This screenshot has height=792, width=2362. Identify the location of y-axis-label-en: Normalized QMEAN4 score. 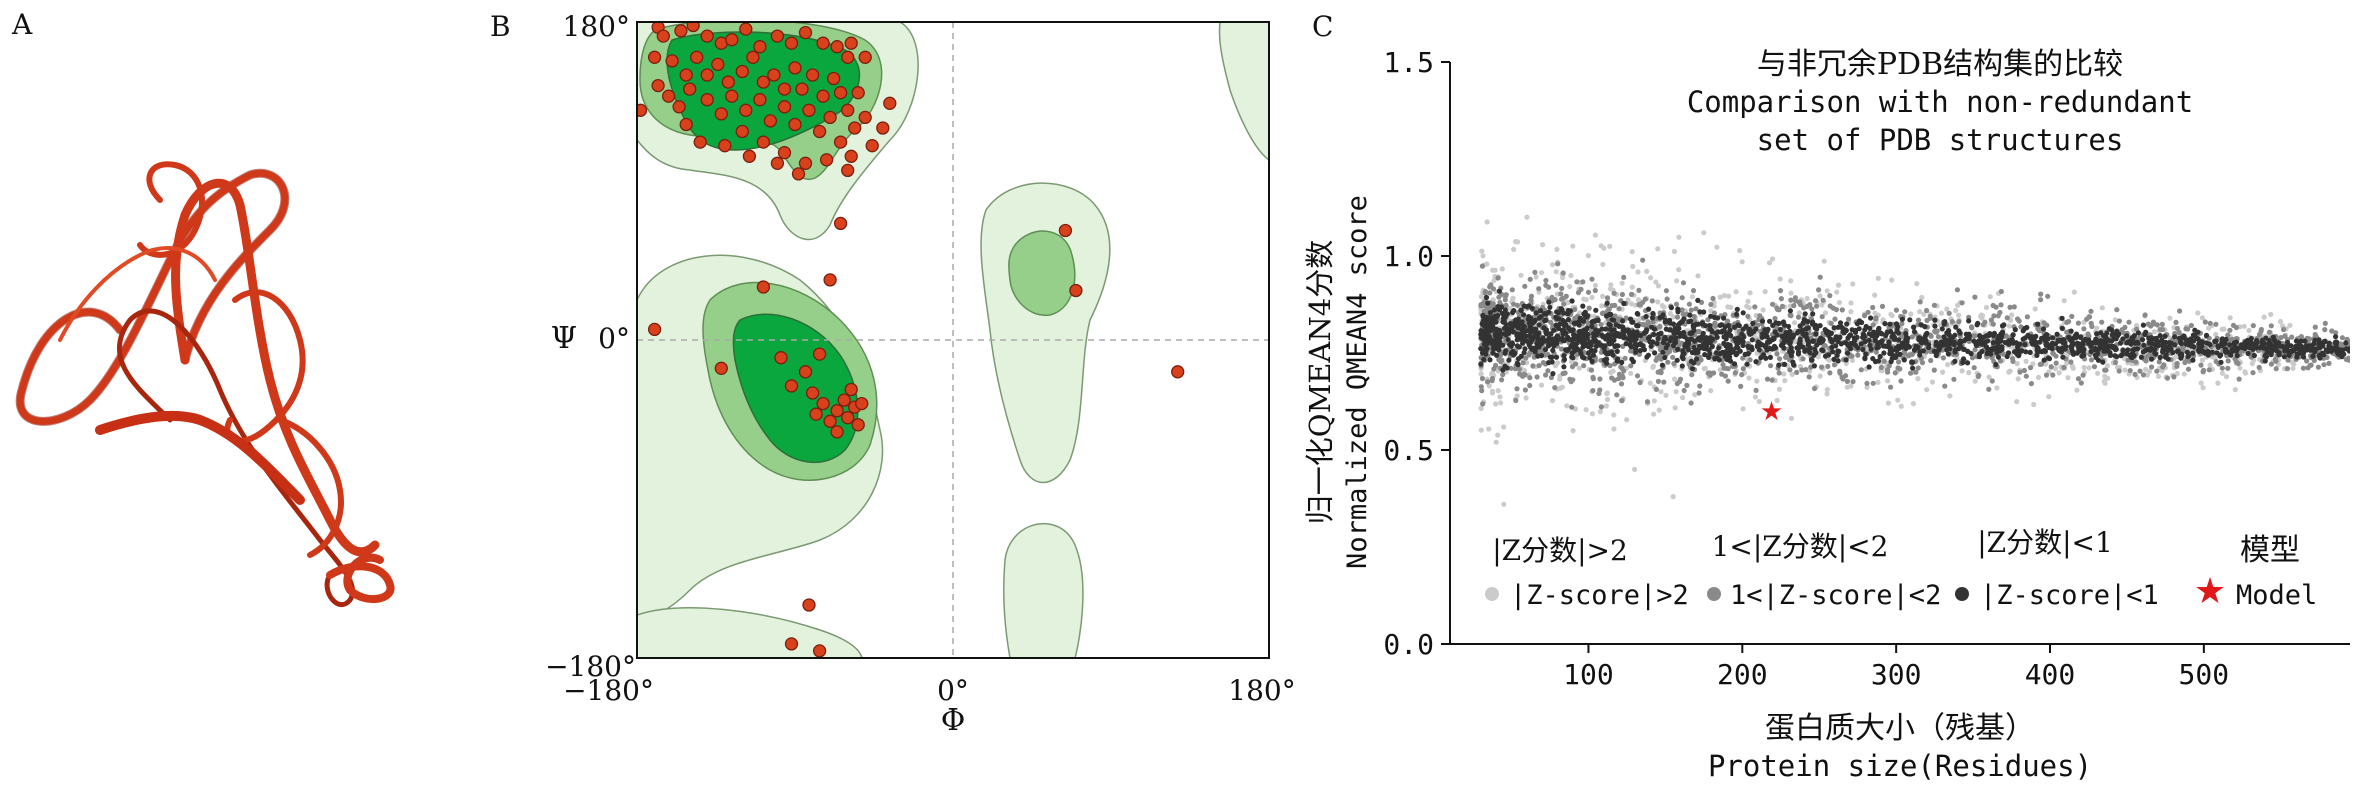
(1357, 382).